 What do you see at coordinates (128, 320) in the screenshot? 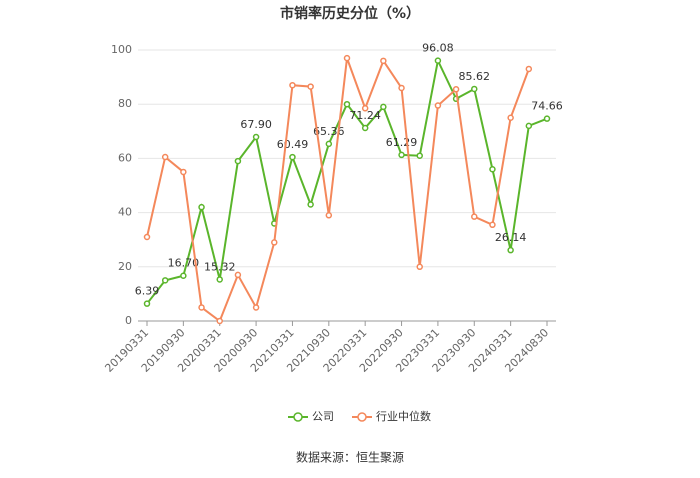
I see `y-tick-label: 0` at bounding box center [128, 320].